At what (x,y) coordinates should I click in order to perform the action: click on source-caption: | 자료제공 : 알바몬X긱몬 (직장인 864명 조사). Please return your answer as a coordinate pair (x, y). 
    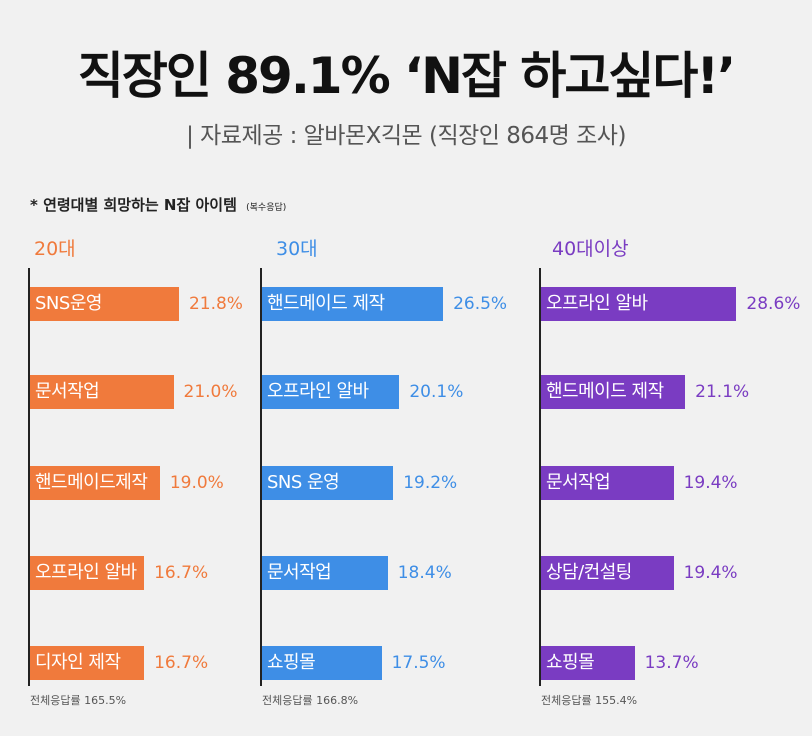
    Looking at the image, I should click on (406, 136).